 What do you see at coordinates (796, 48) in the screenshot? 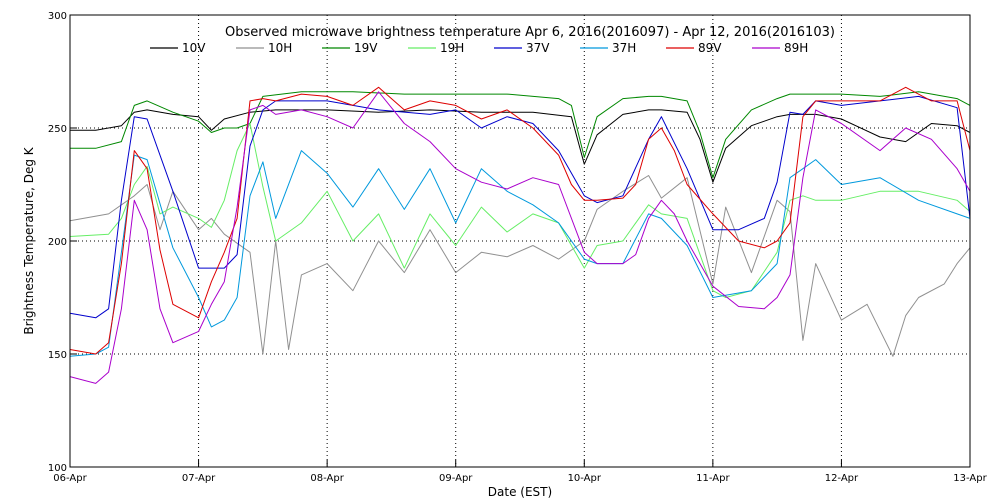
I see `legend-label: 89H` at bounding box center [796, 48].